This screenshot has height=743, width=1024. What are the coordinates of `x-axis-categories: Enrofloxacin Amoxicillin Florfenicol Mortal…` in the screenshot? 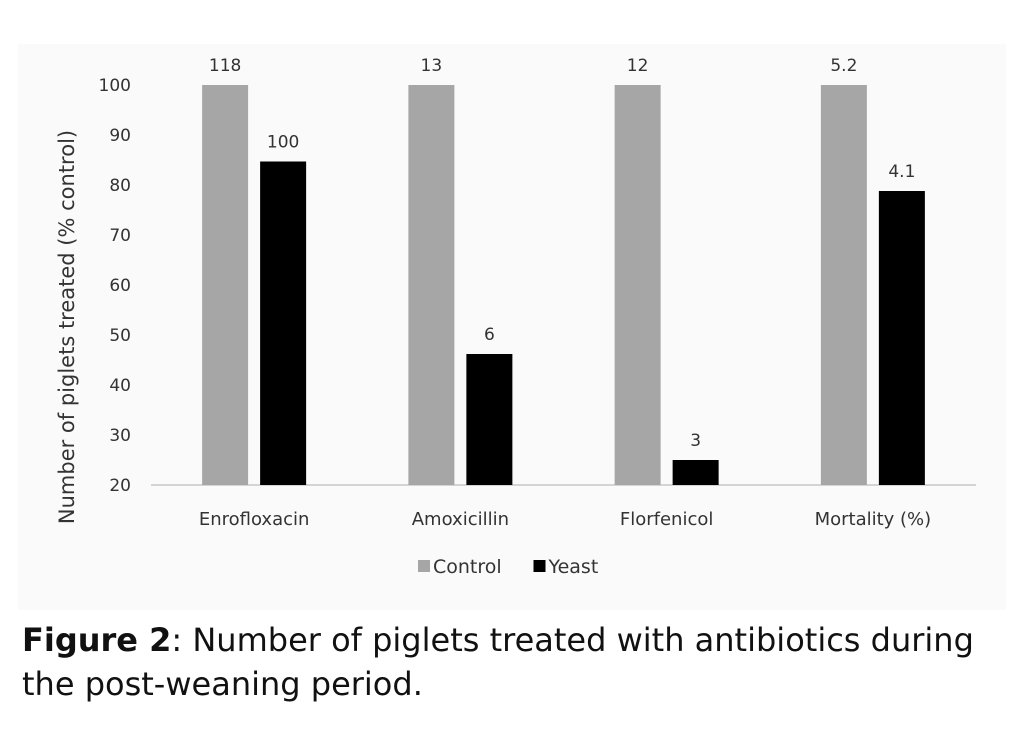 It's located at (565, 519).